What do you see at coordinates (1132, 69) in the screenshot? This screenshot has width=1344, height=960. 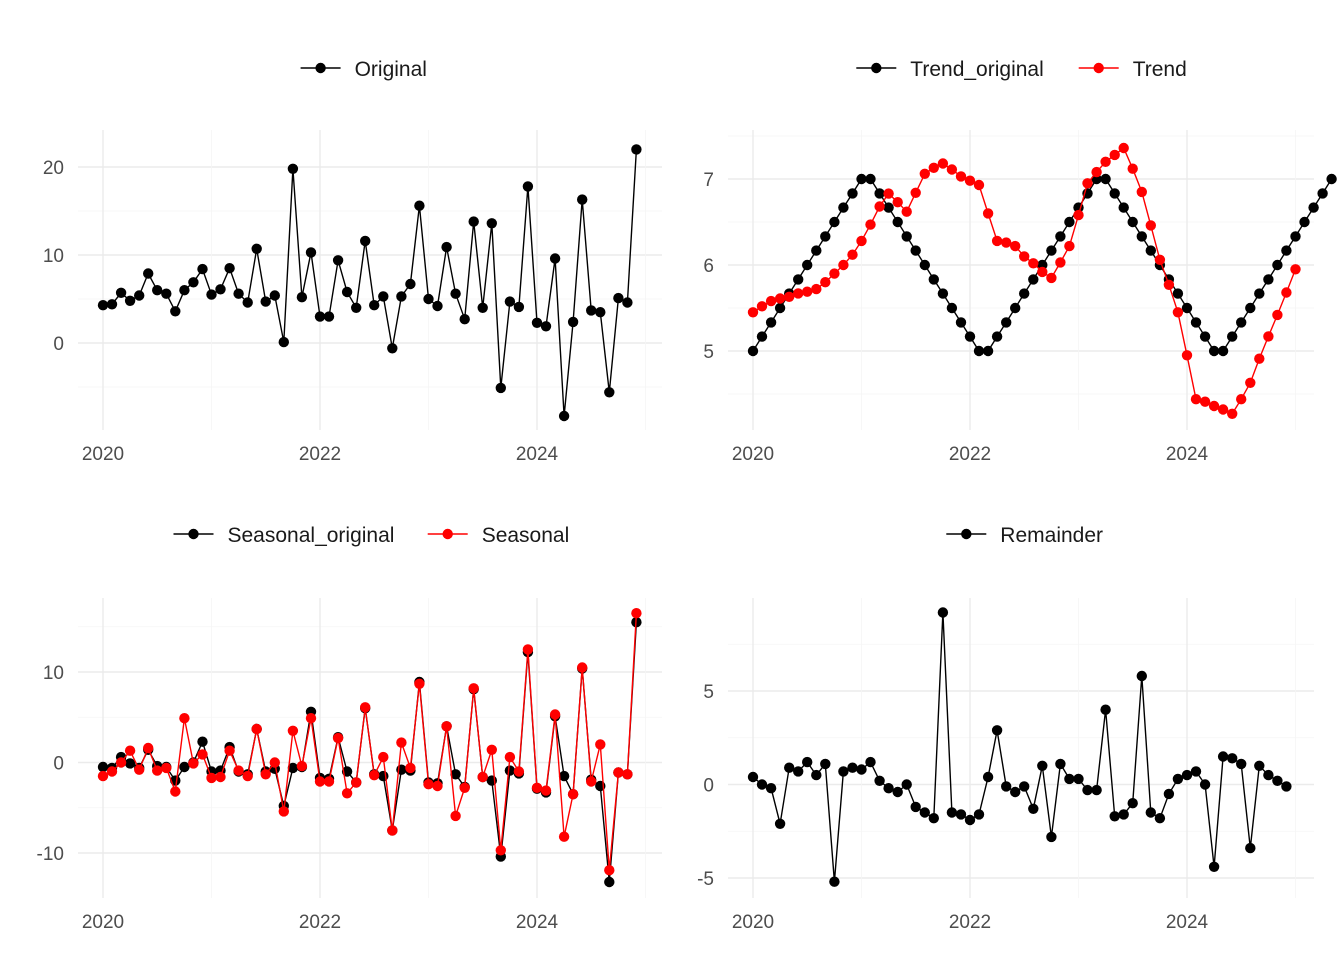 I see `legend-item: Trend` at bounding box center [1132, 69].